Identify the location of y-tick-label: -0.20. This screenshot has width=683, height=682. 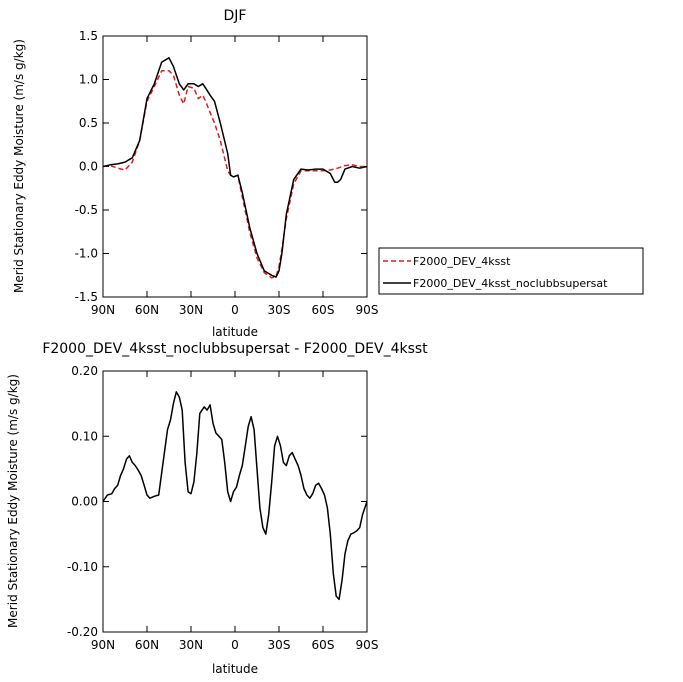
(82, 632).